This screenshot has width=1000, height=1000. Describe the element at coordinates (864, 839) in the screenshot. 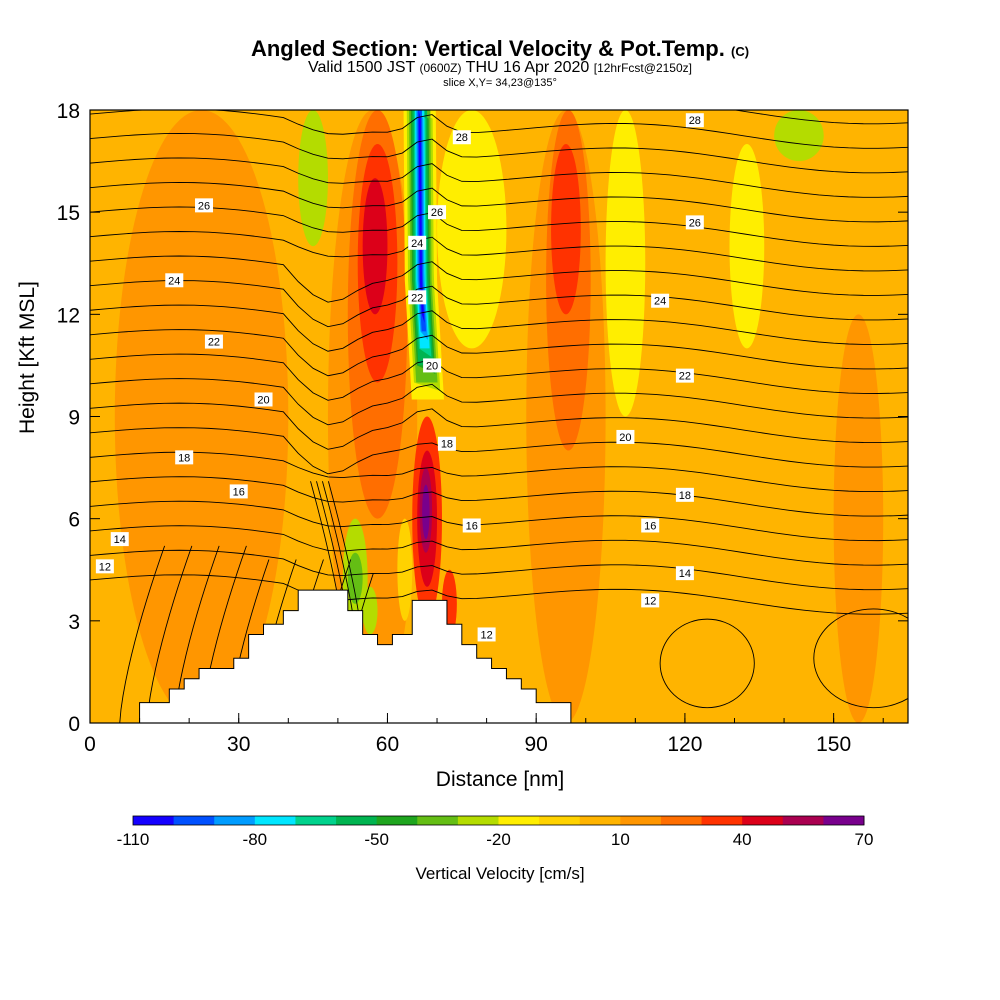

I see `colorbar-tick-label: 70` at that location.